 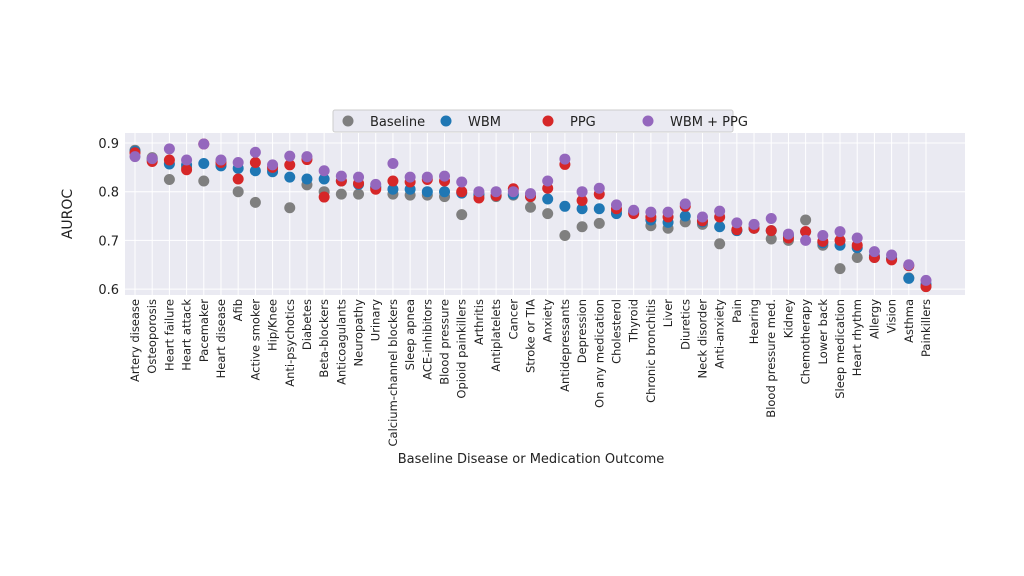 What do you see at coordinates (108, 144) in the screenshot?
I see `y-tick-label: 0.9` at bounding box center [108, 144].